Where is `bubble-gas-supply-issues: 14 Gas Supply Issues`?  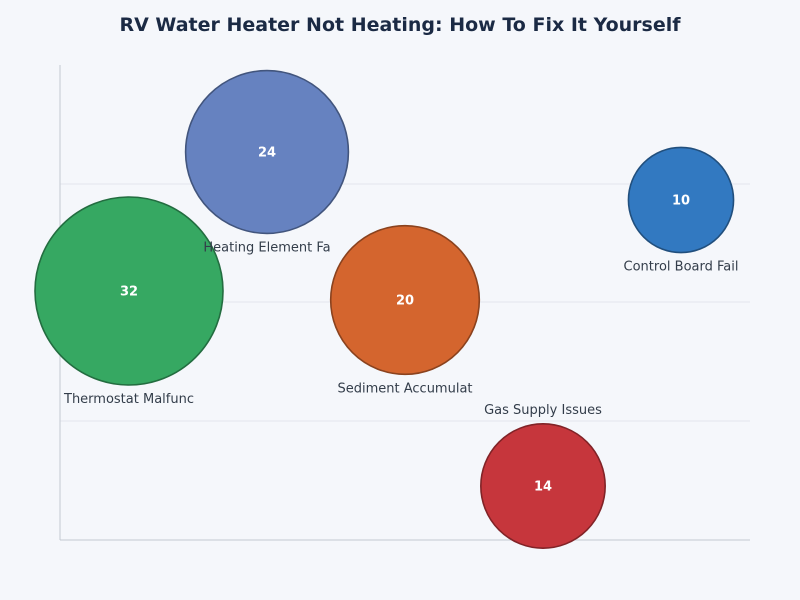 bubble-gas-supply-issues: 14 Gas Supply Issues is located at coordinates (543, 476).